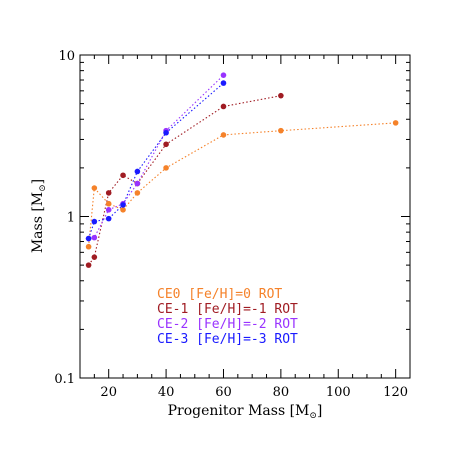 The width and height of the screenshot is (463, 463). What do you see at coordinates (245, 412) in the screenshot?
I see `x-axis-label: Progenitor Mass [M⊙]` at bounding box center [245, 412].